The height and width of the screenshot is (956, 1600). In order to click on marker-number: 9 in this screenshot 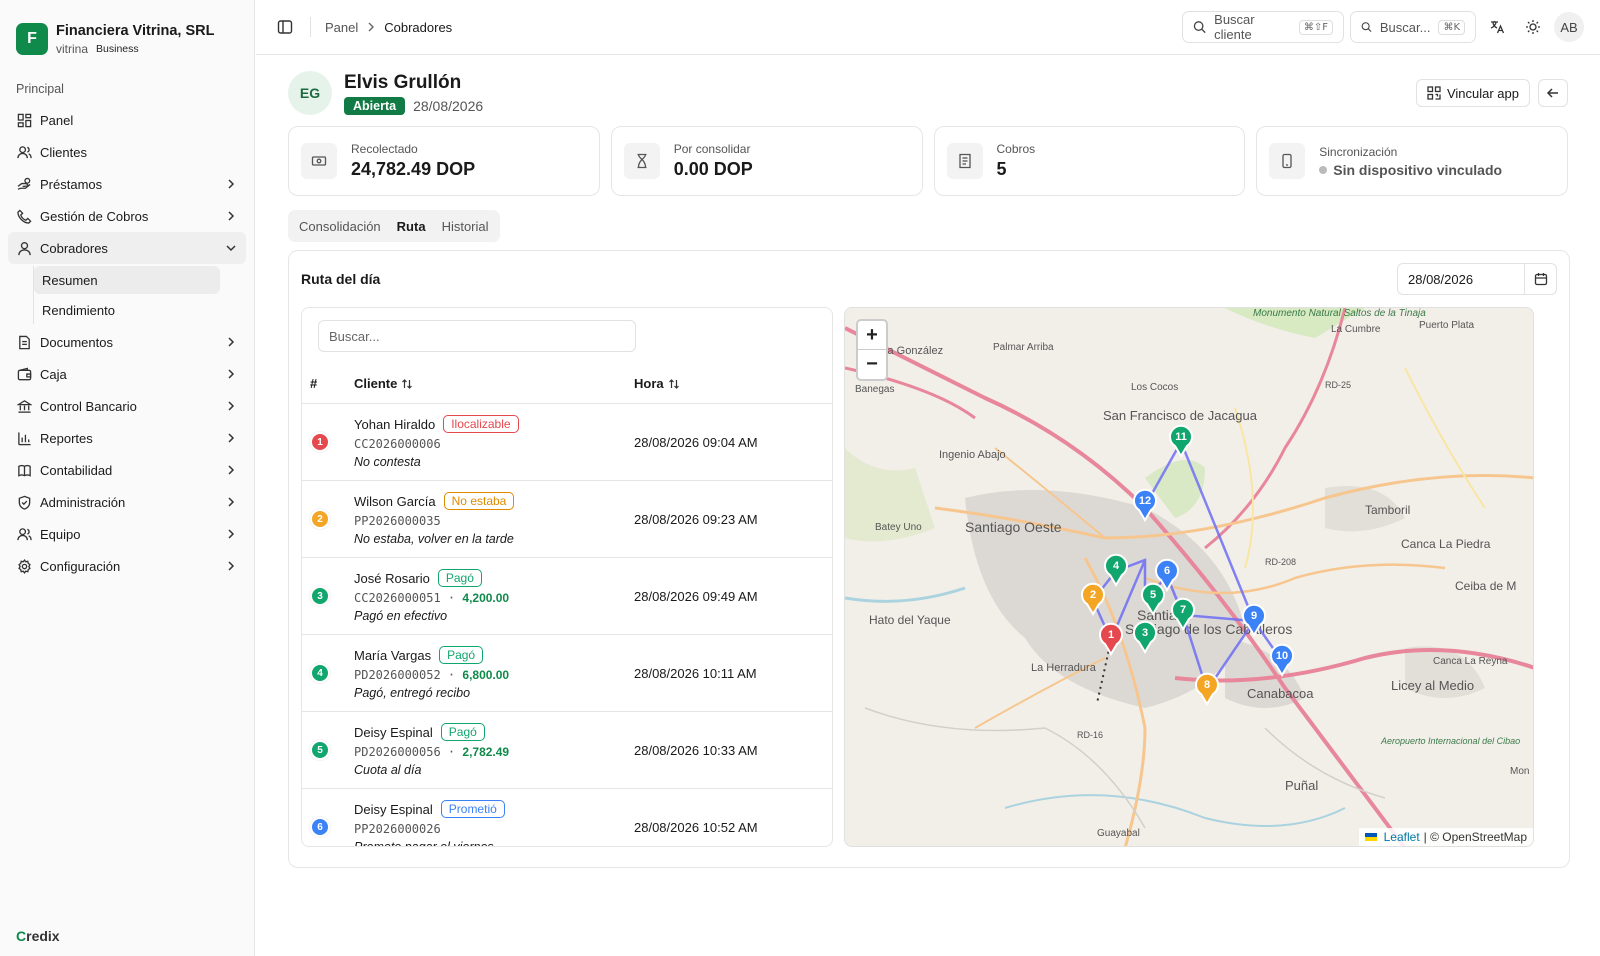, I will do `click(1254, 616)`.